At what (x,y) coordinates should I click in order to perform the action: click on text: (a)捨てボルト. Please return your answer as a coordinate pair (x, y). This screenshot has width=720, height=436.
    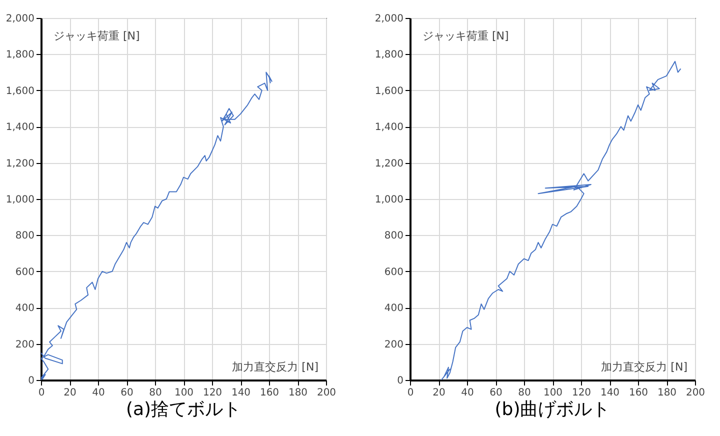
    Looking at the image, I should click on (184, 409).